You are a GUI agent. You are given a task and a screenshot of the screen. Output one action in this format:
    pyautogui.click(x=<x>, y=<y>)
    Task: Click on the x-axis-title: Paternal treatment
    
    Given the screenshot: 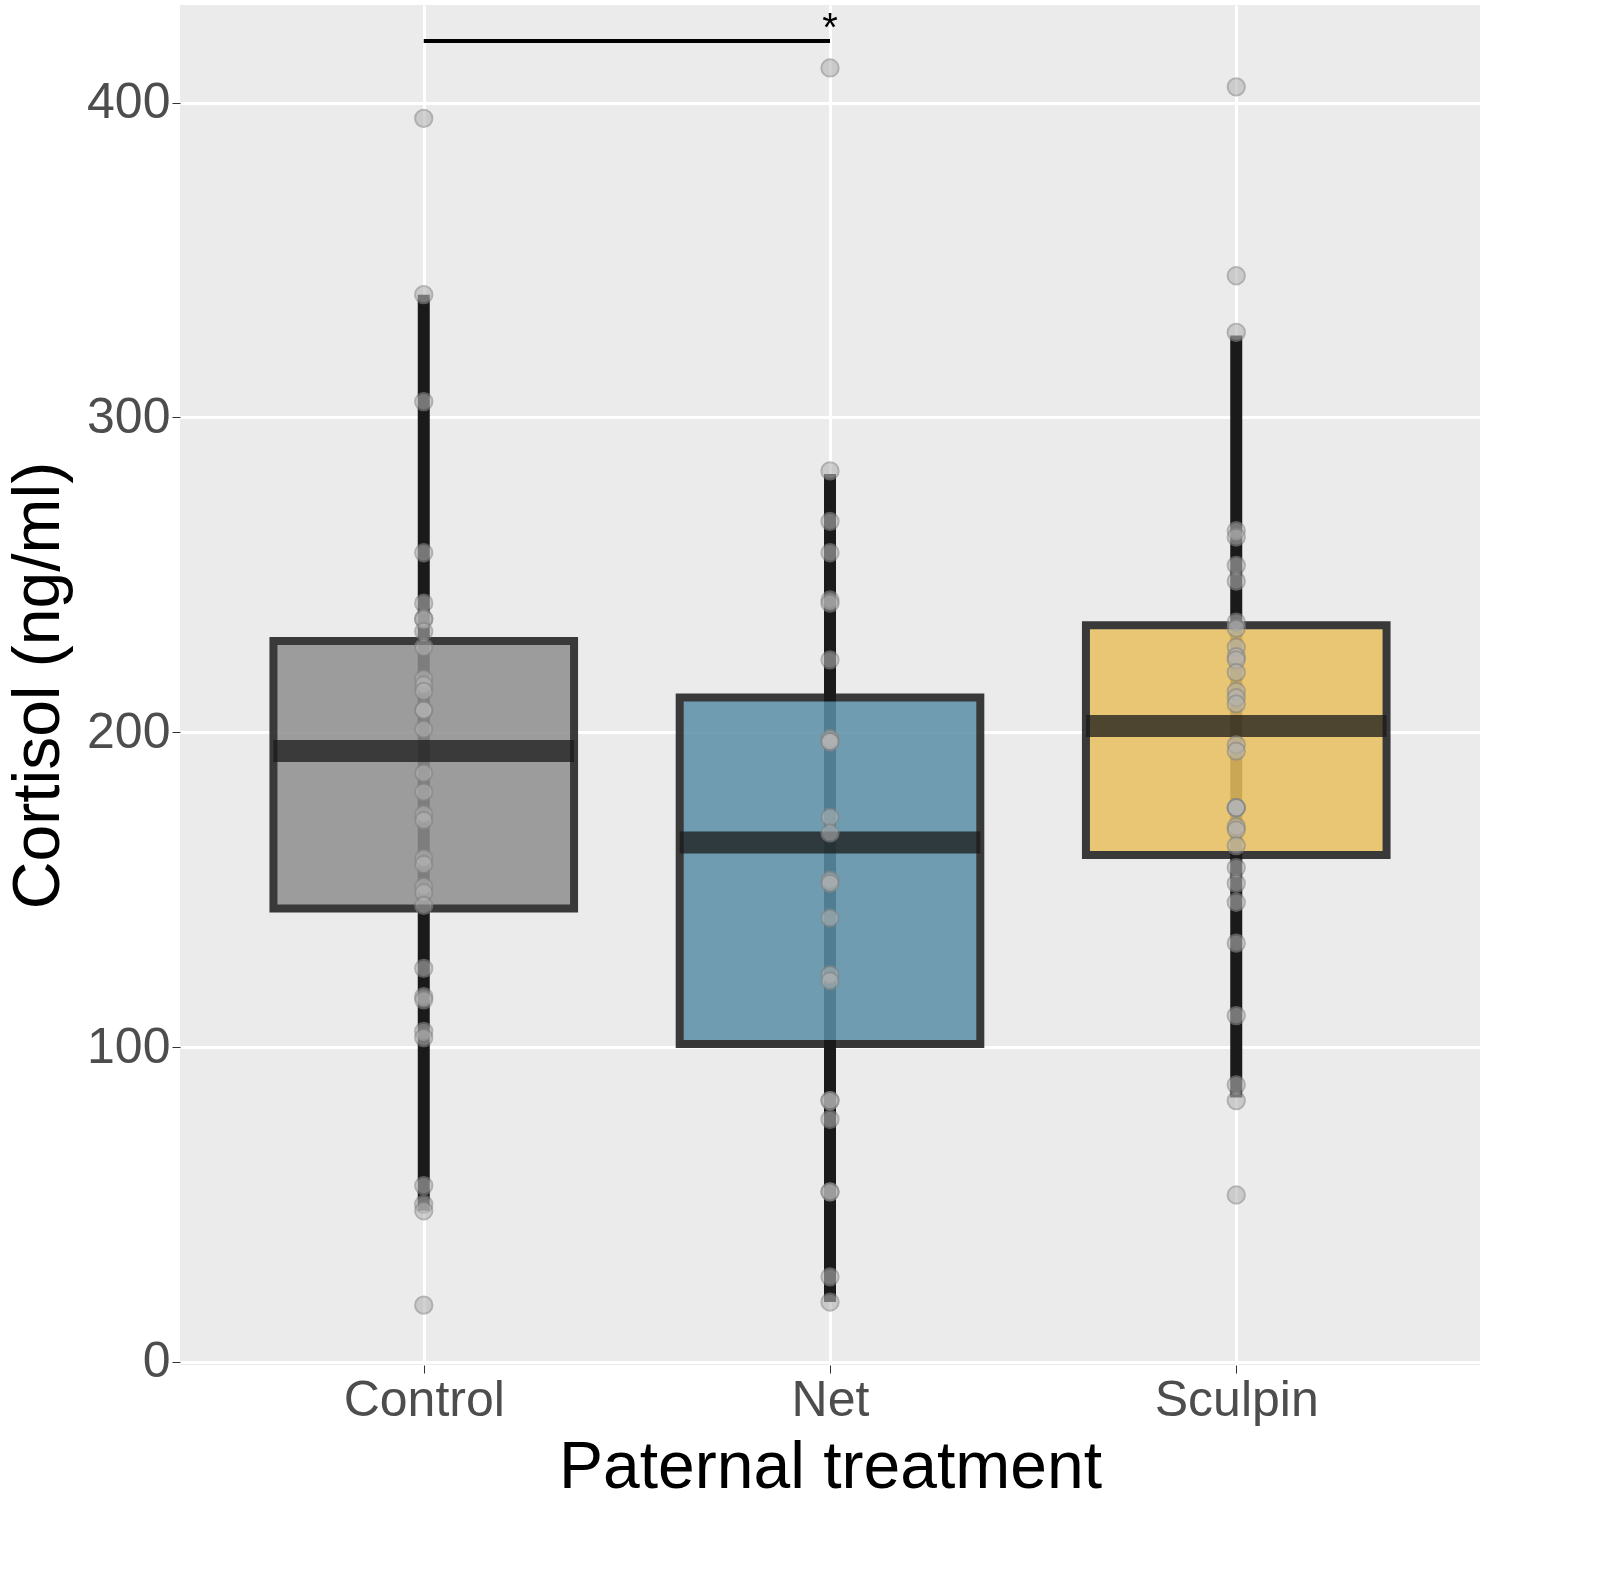 What is the action you would take?
    pyautogui.click(x=830, y=1464)
    